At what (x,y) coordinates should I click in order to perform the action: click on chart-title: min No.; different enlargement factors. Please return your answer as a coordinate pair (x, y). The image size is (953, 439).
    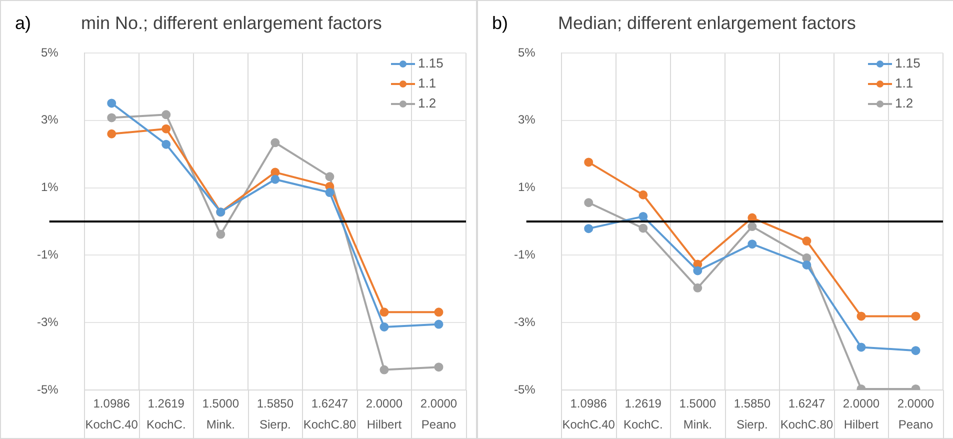
    Looking at the image, I should click on (231, 22).